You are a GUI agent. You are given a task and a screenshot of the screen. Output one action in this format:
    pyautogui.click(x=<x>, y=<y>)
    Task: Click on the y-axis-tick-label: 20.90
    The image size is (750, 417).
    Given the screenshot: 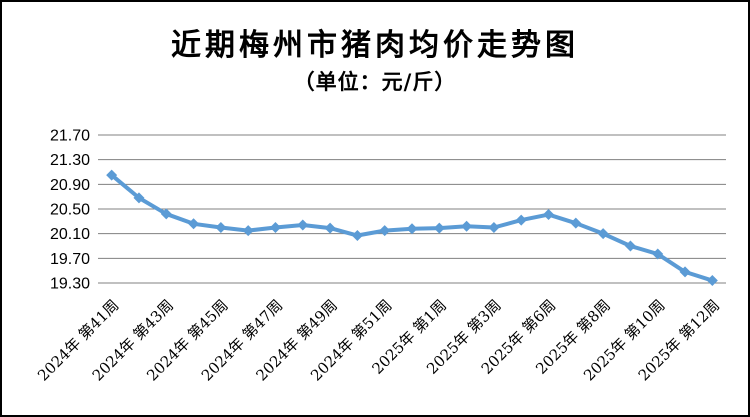 What is the action you would take?
    pyautogui.click(x=70, y=185)
    